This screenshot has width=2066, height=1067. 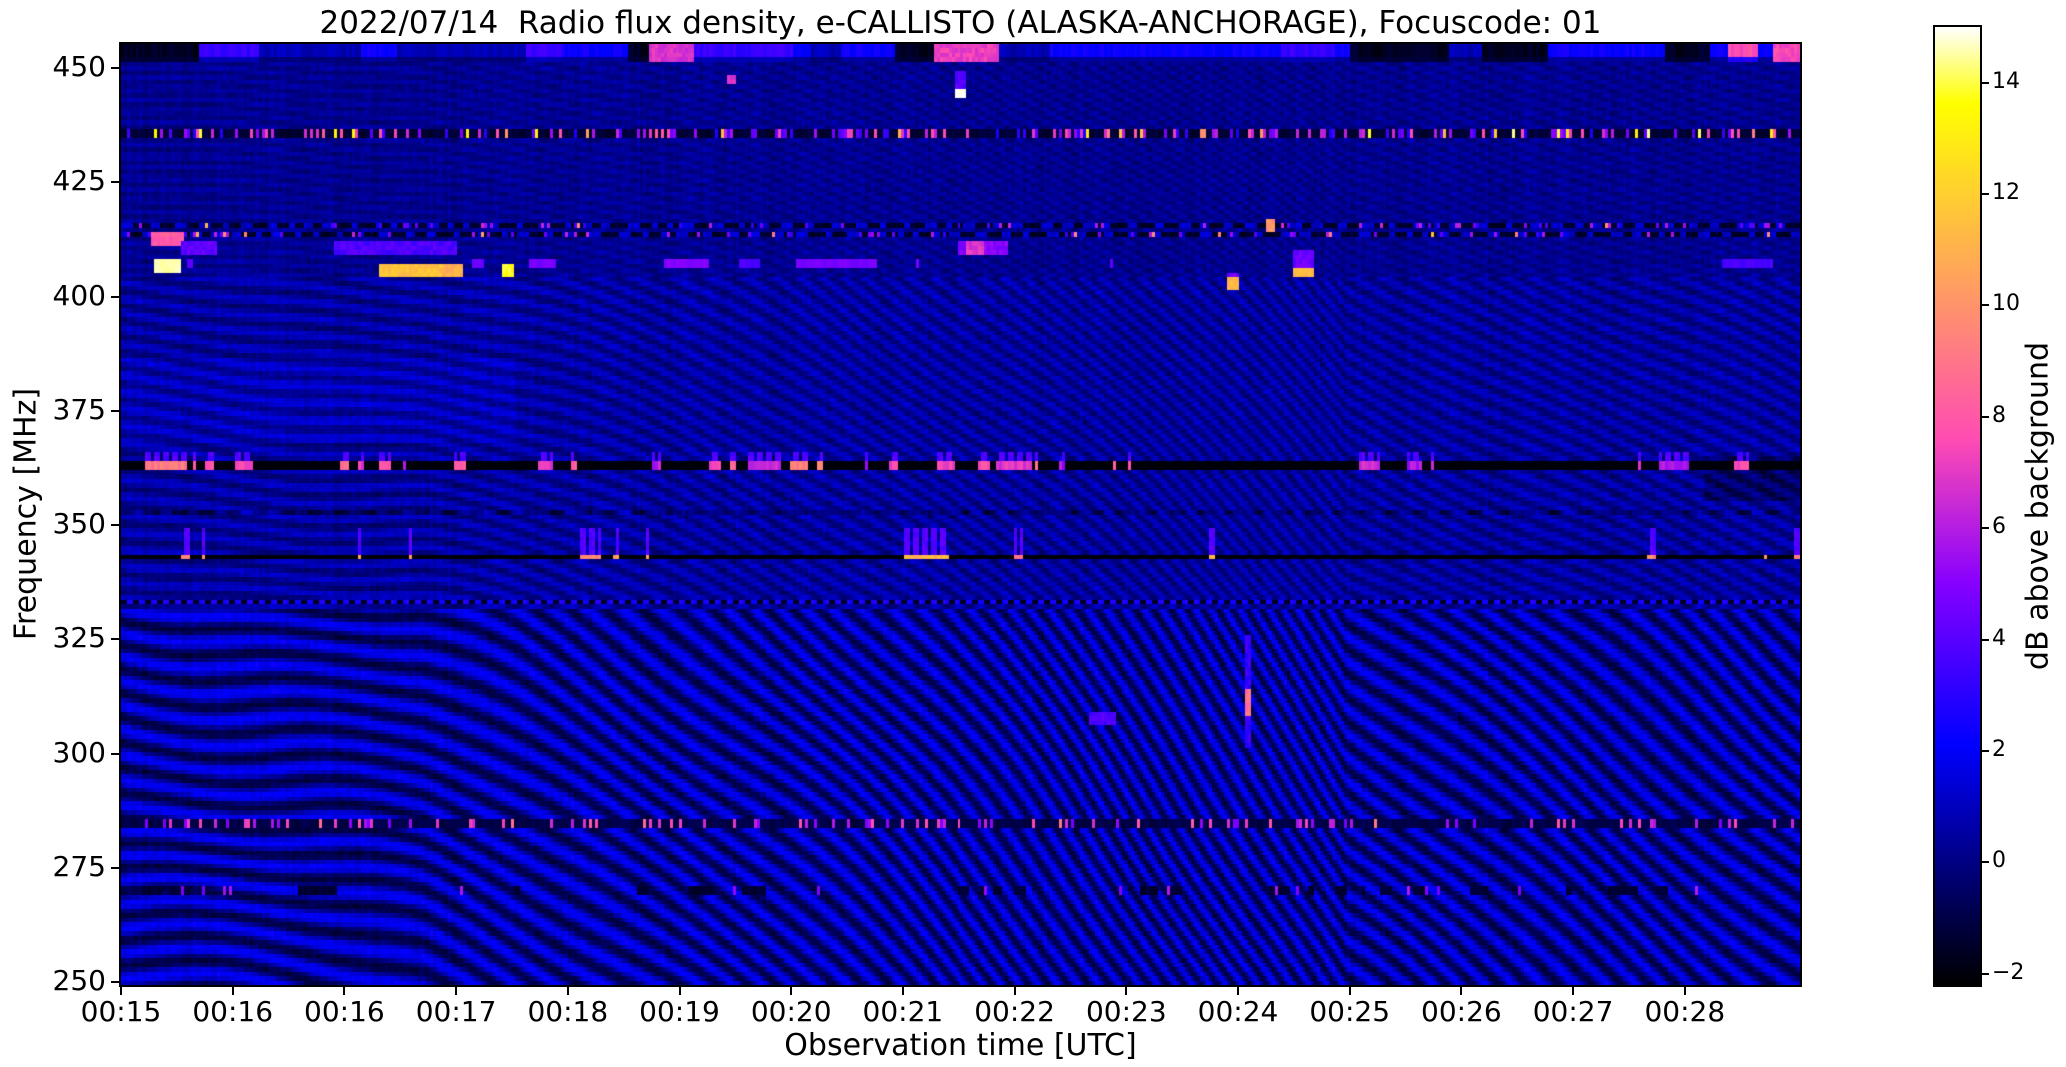 What do you see at coordinates (1999, 861) in the screenshot?
I see `colorbar-tick-label: 0` at bounding box center [1999, 861].